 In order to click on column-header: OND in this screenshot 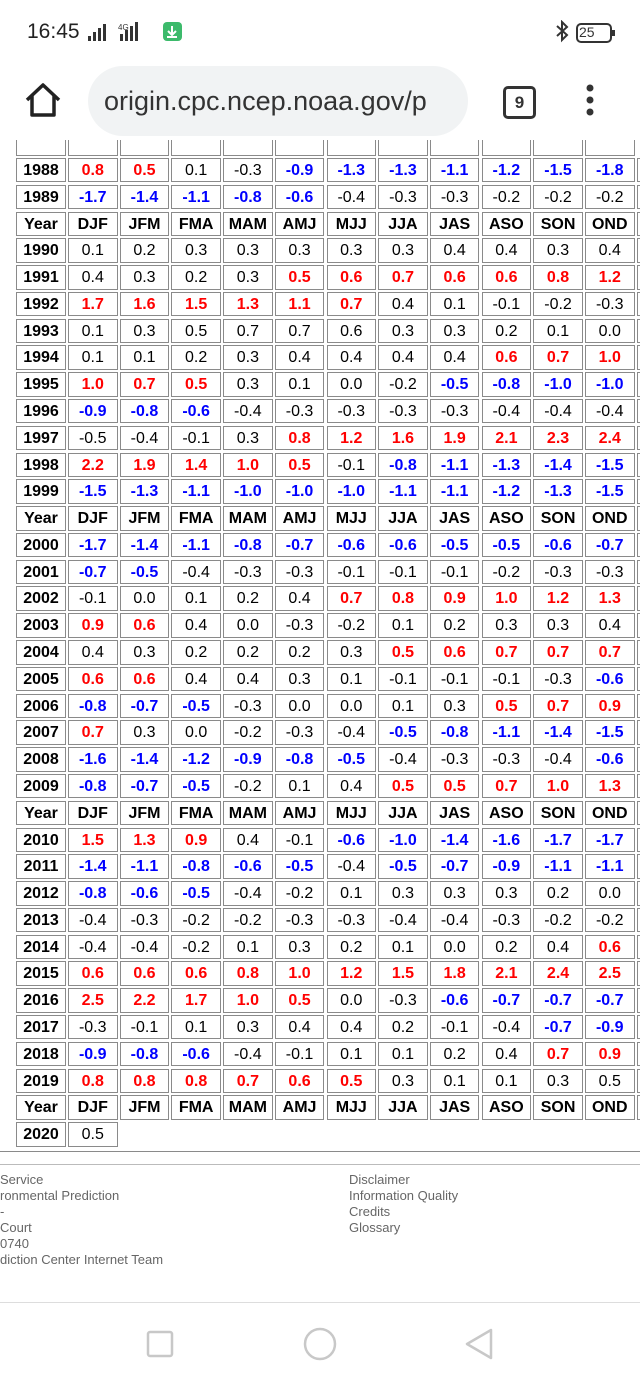, I will do `click(610, 224)`.